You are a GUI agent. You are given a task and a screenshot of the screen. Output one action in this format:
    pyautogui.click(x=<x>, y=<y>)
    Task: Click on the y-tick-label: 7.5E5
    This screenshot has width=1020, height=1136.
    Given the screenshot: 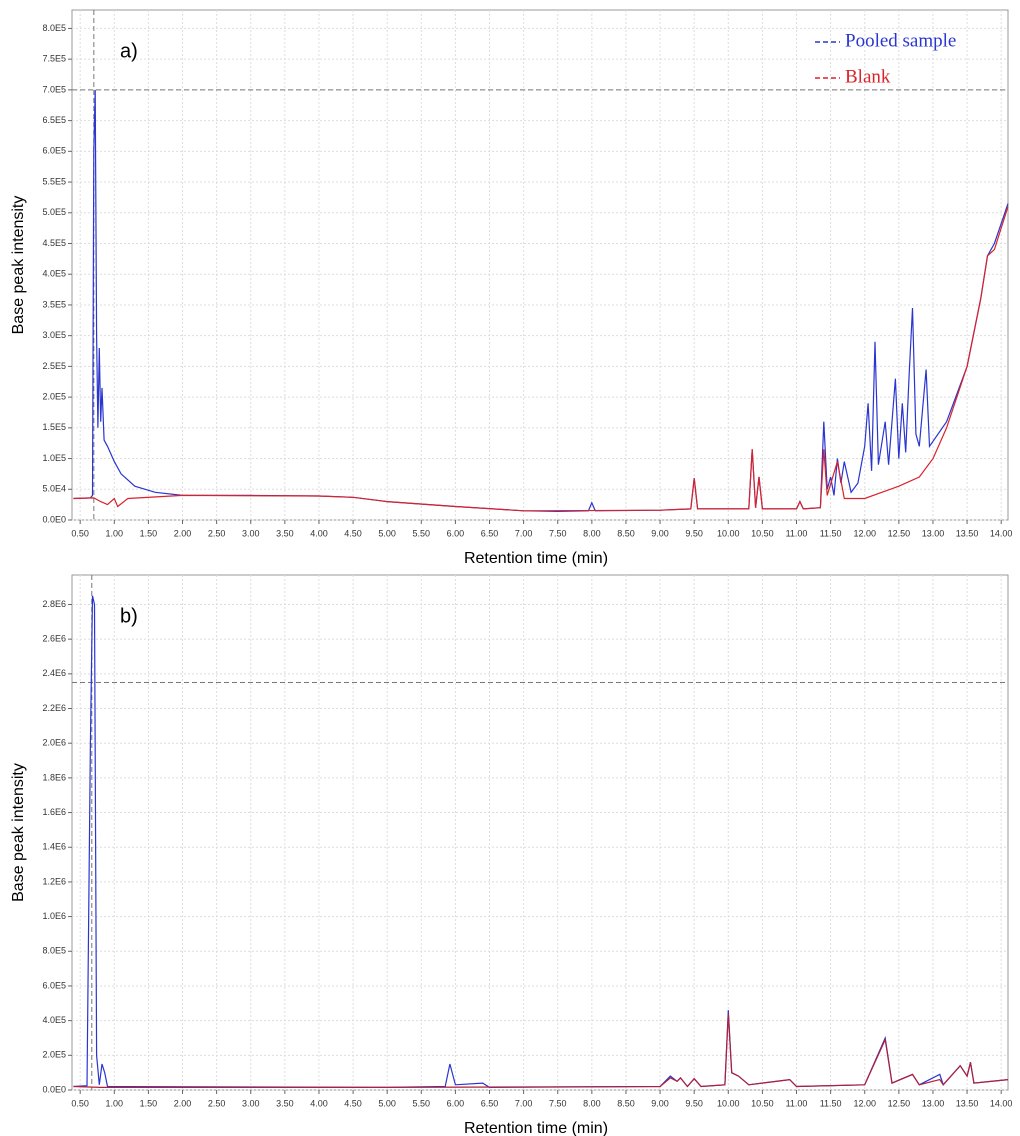 What is the action you would take?
    pyautogui.click(x=54, y=59)
    